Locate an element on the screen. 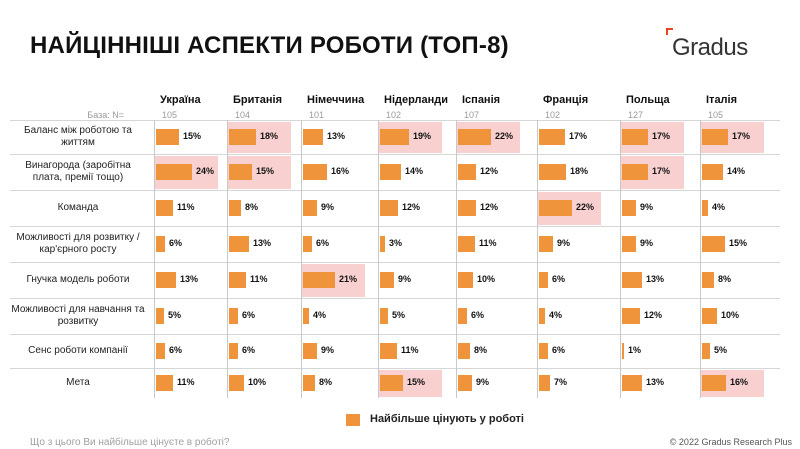  data-label: 1% is located at coordinates (635, 350).